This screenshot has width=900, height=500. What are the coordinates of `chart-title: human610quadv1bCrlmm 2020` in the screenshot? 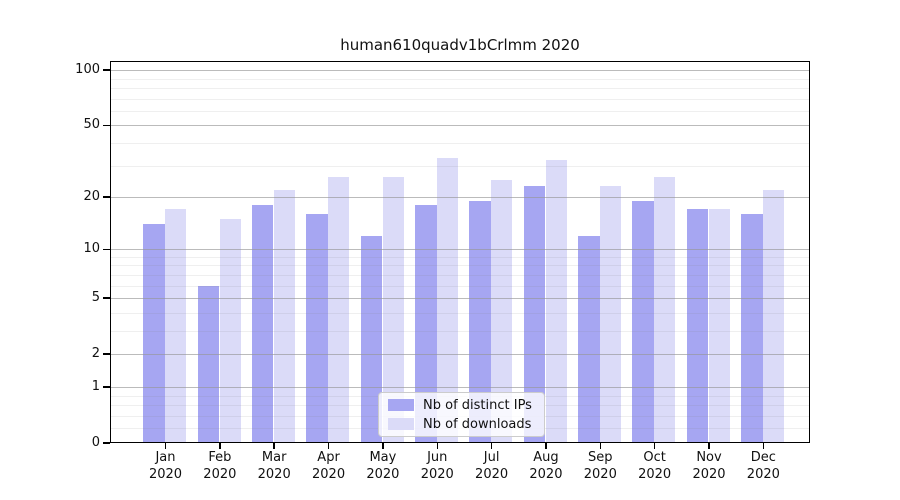 It's located at (460, 45).